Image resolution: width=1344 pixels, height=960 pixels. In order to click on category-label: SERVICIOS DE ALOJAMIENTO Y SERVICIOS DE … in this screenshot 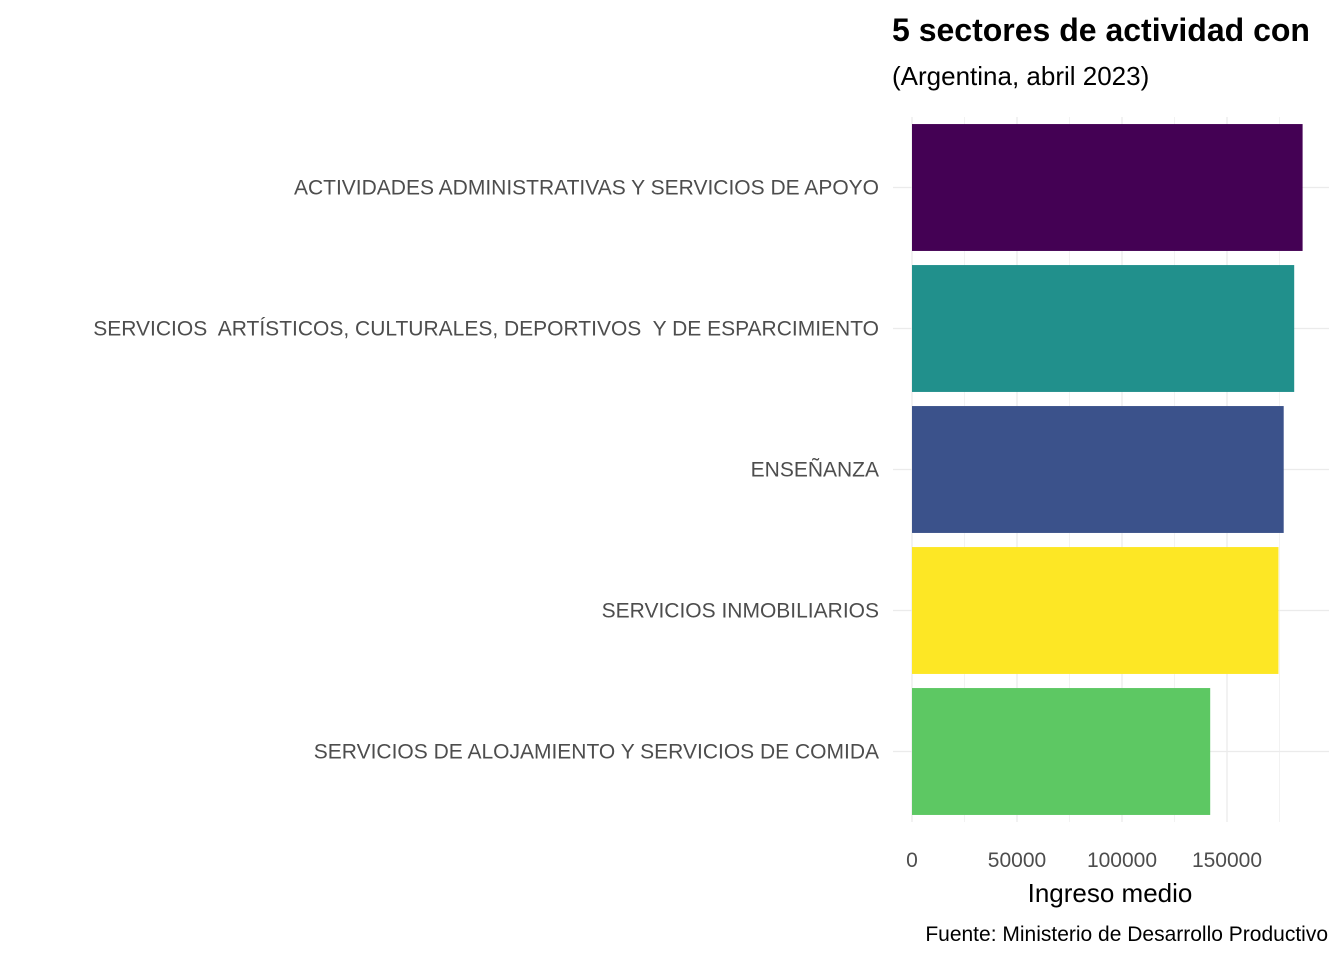, I will do `click(596, 752)`.